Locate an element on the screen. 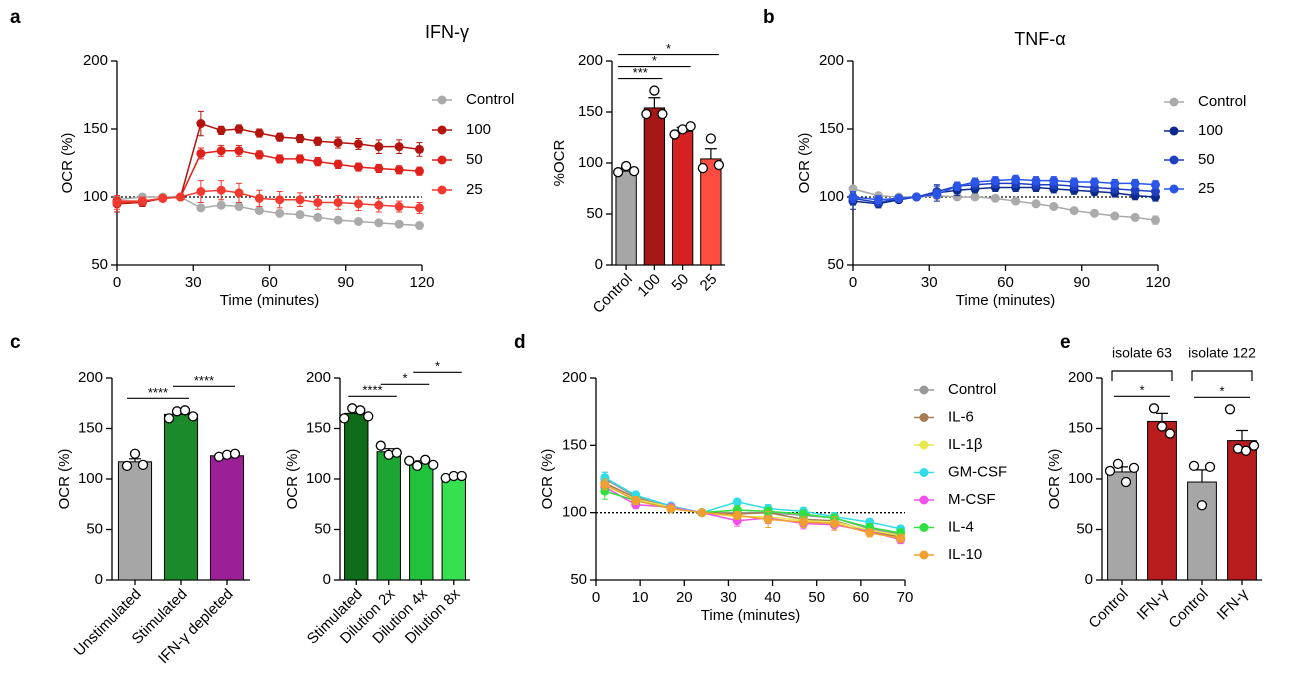  error-bar is located at coordinates (1202, 476).